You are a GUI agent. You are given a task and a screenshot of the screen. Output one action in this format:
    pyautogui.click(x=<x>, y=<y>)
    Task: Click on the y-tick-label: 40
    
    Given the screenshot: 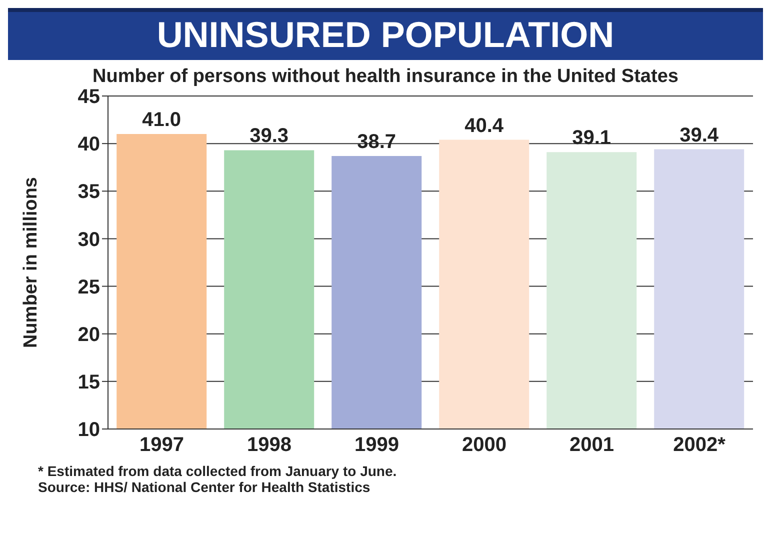 What is the action you would take?
    pyautogui.click(x=89, y=145)
    